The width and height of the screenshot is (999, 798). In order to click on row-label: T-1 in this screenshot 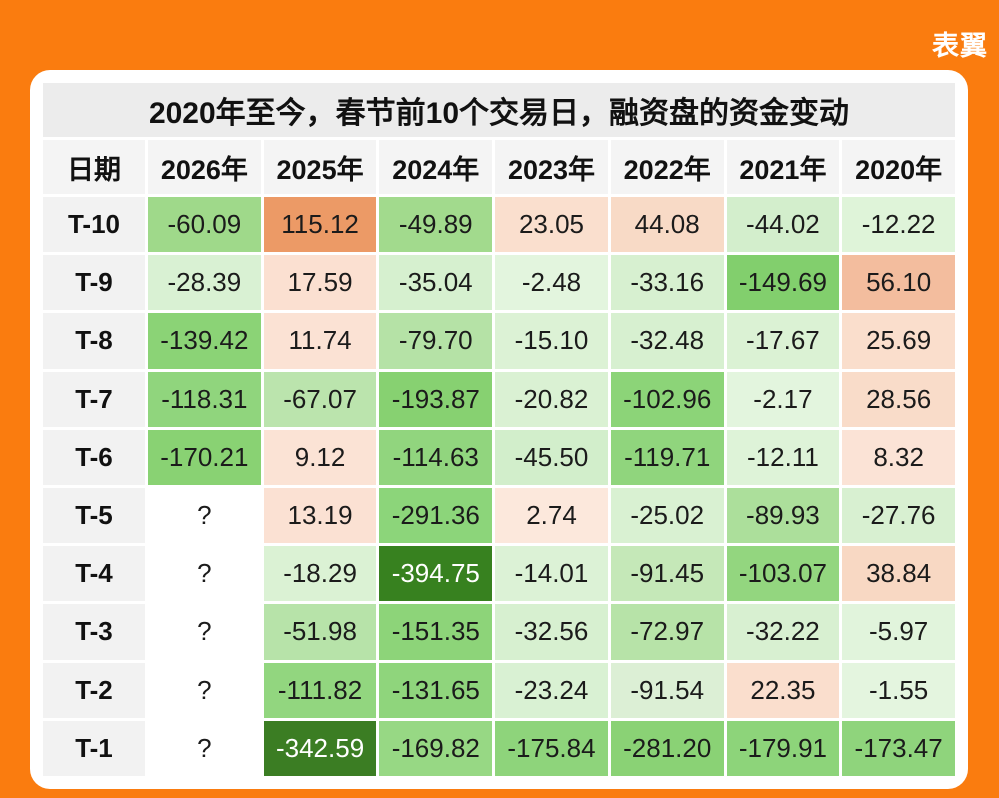, I will do `click(94, 748)`.